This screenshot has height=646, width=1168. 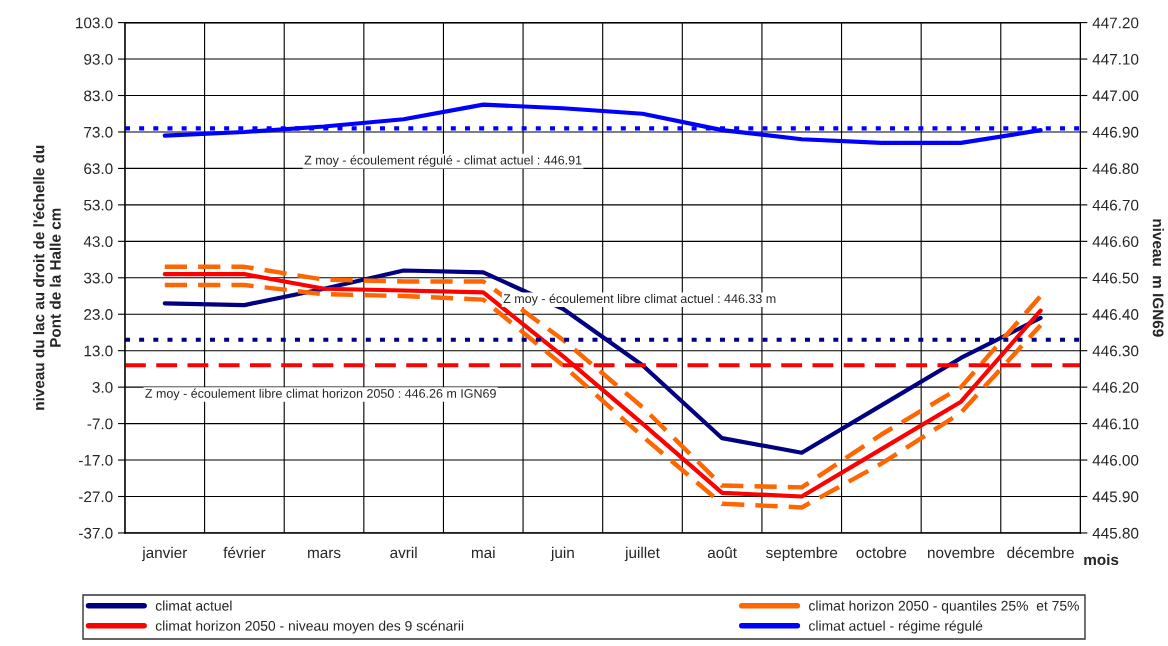 What do you see at coordinates (193, 605) in the screenshot?
I see `legend-label: climat actuel` at bounding box center [193, 605].